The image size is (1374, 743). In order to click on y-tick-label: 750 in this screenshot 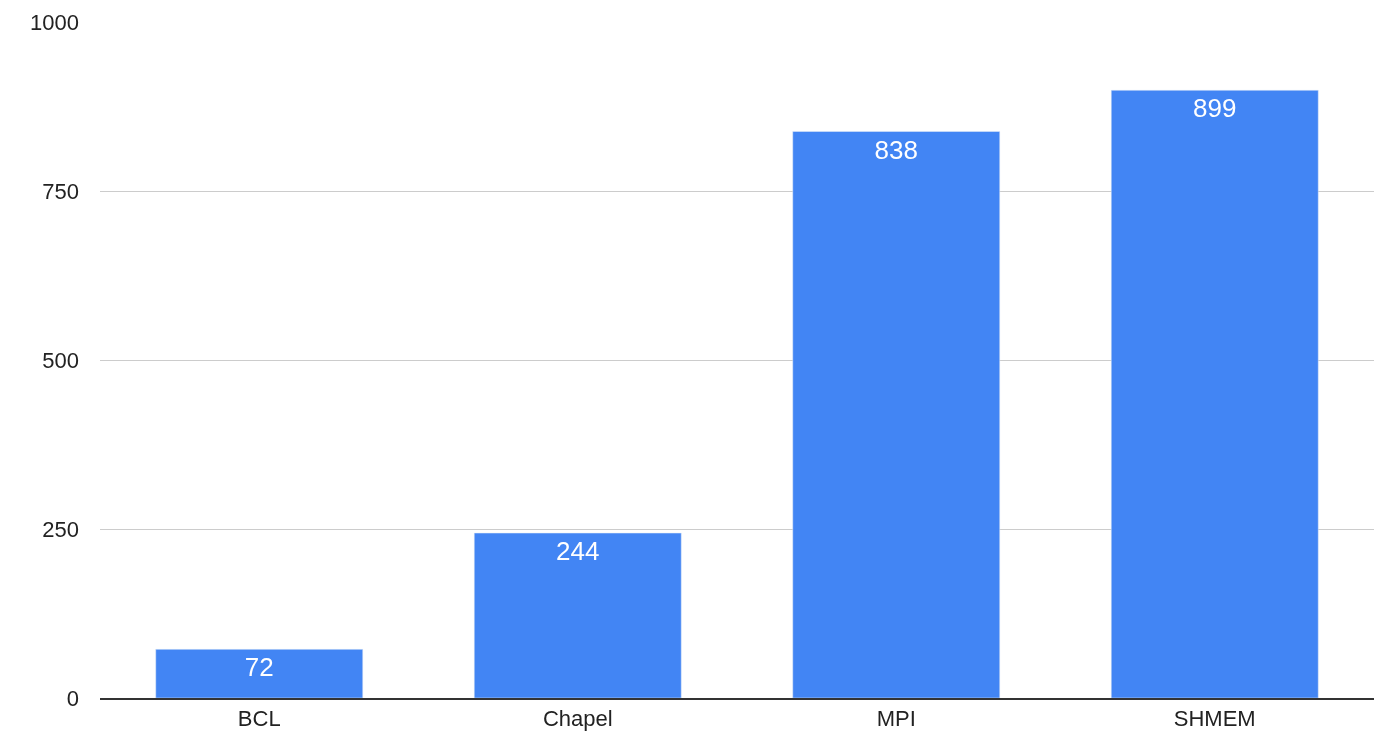, I will do `click(60, 191)`.